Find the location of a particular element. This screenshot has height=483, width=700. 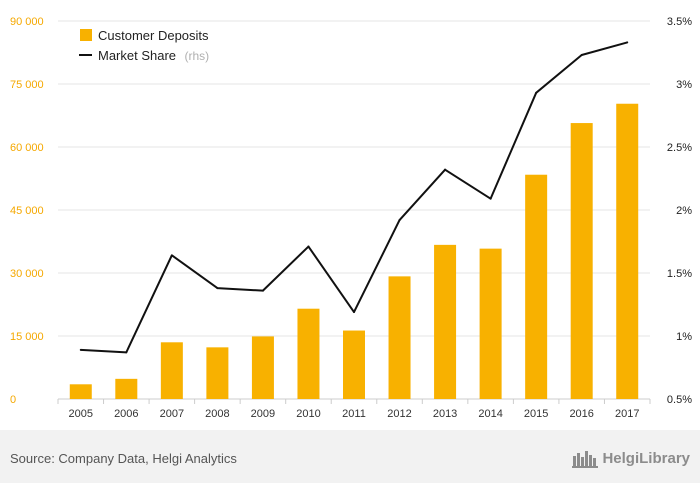

y-right-tick-label: 0.5% is located at coordinates (679, 400).